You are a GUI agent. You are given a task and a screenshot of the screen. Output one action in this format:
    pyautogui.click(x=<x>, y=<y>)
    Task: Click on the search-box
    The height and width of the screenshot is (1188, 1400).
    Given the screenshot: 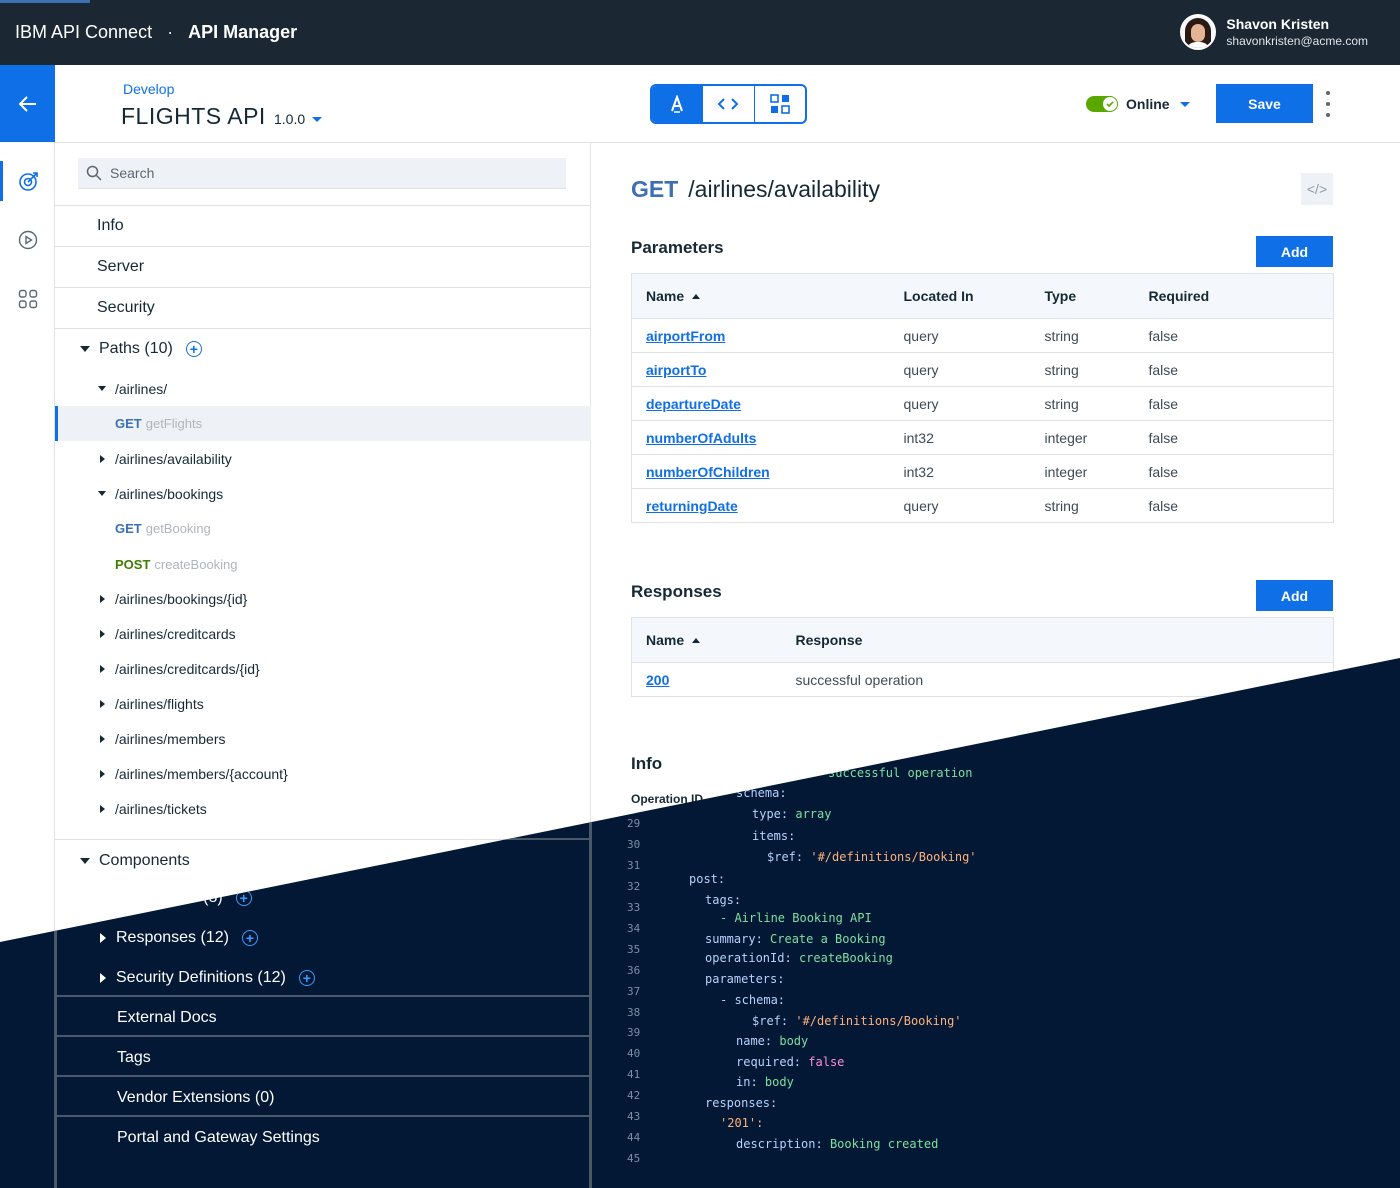 What is the action you would take?
    pyautogui.click(x=322, y=173)
    